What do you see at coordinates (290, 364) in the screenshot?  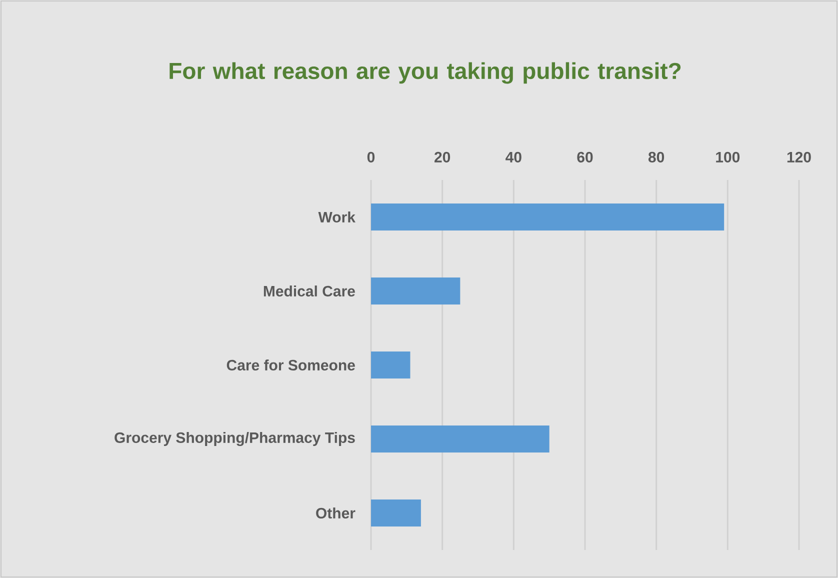 I see `y-tick-label: Care for Someone` at bounding box center [290, 364].